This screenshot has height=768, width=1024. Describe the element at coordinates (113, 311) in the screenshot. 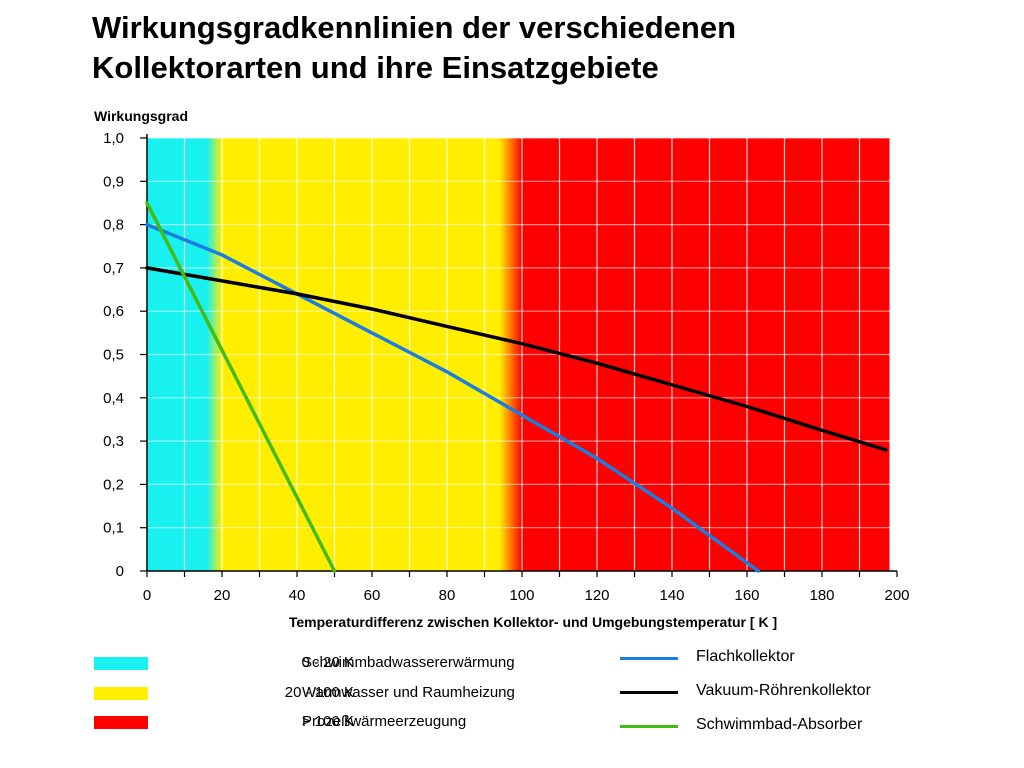

I see `y-tick-label: 0,6` at that location.